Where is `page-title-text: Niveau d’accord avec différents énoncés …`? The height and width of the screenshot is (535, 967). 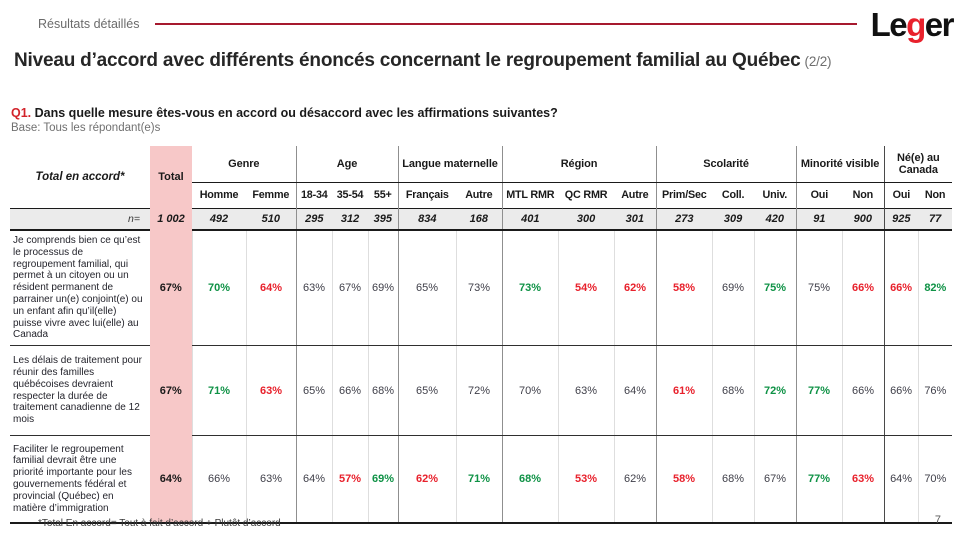
page-title-text: Niveau d’accord avec différents énoncés … is located at coordinates (407, 60).